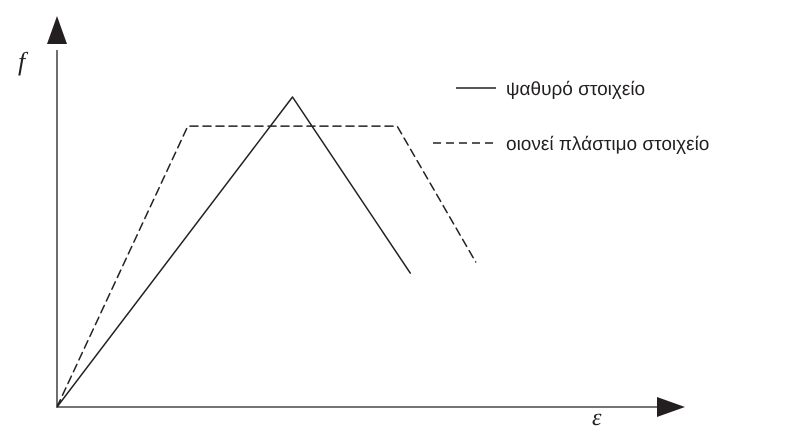 Image resolution: width=794 pixels, height=435 pixels. Describe the element at coordinates (23, 61) in the screenshot. I see `y-axis-title: f` at that location.